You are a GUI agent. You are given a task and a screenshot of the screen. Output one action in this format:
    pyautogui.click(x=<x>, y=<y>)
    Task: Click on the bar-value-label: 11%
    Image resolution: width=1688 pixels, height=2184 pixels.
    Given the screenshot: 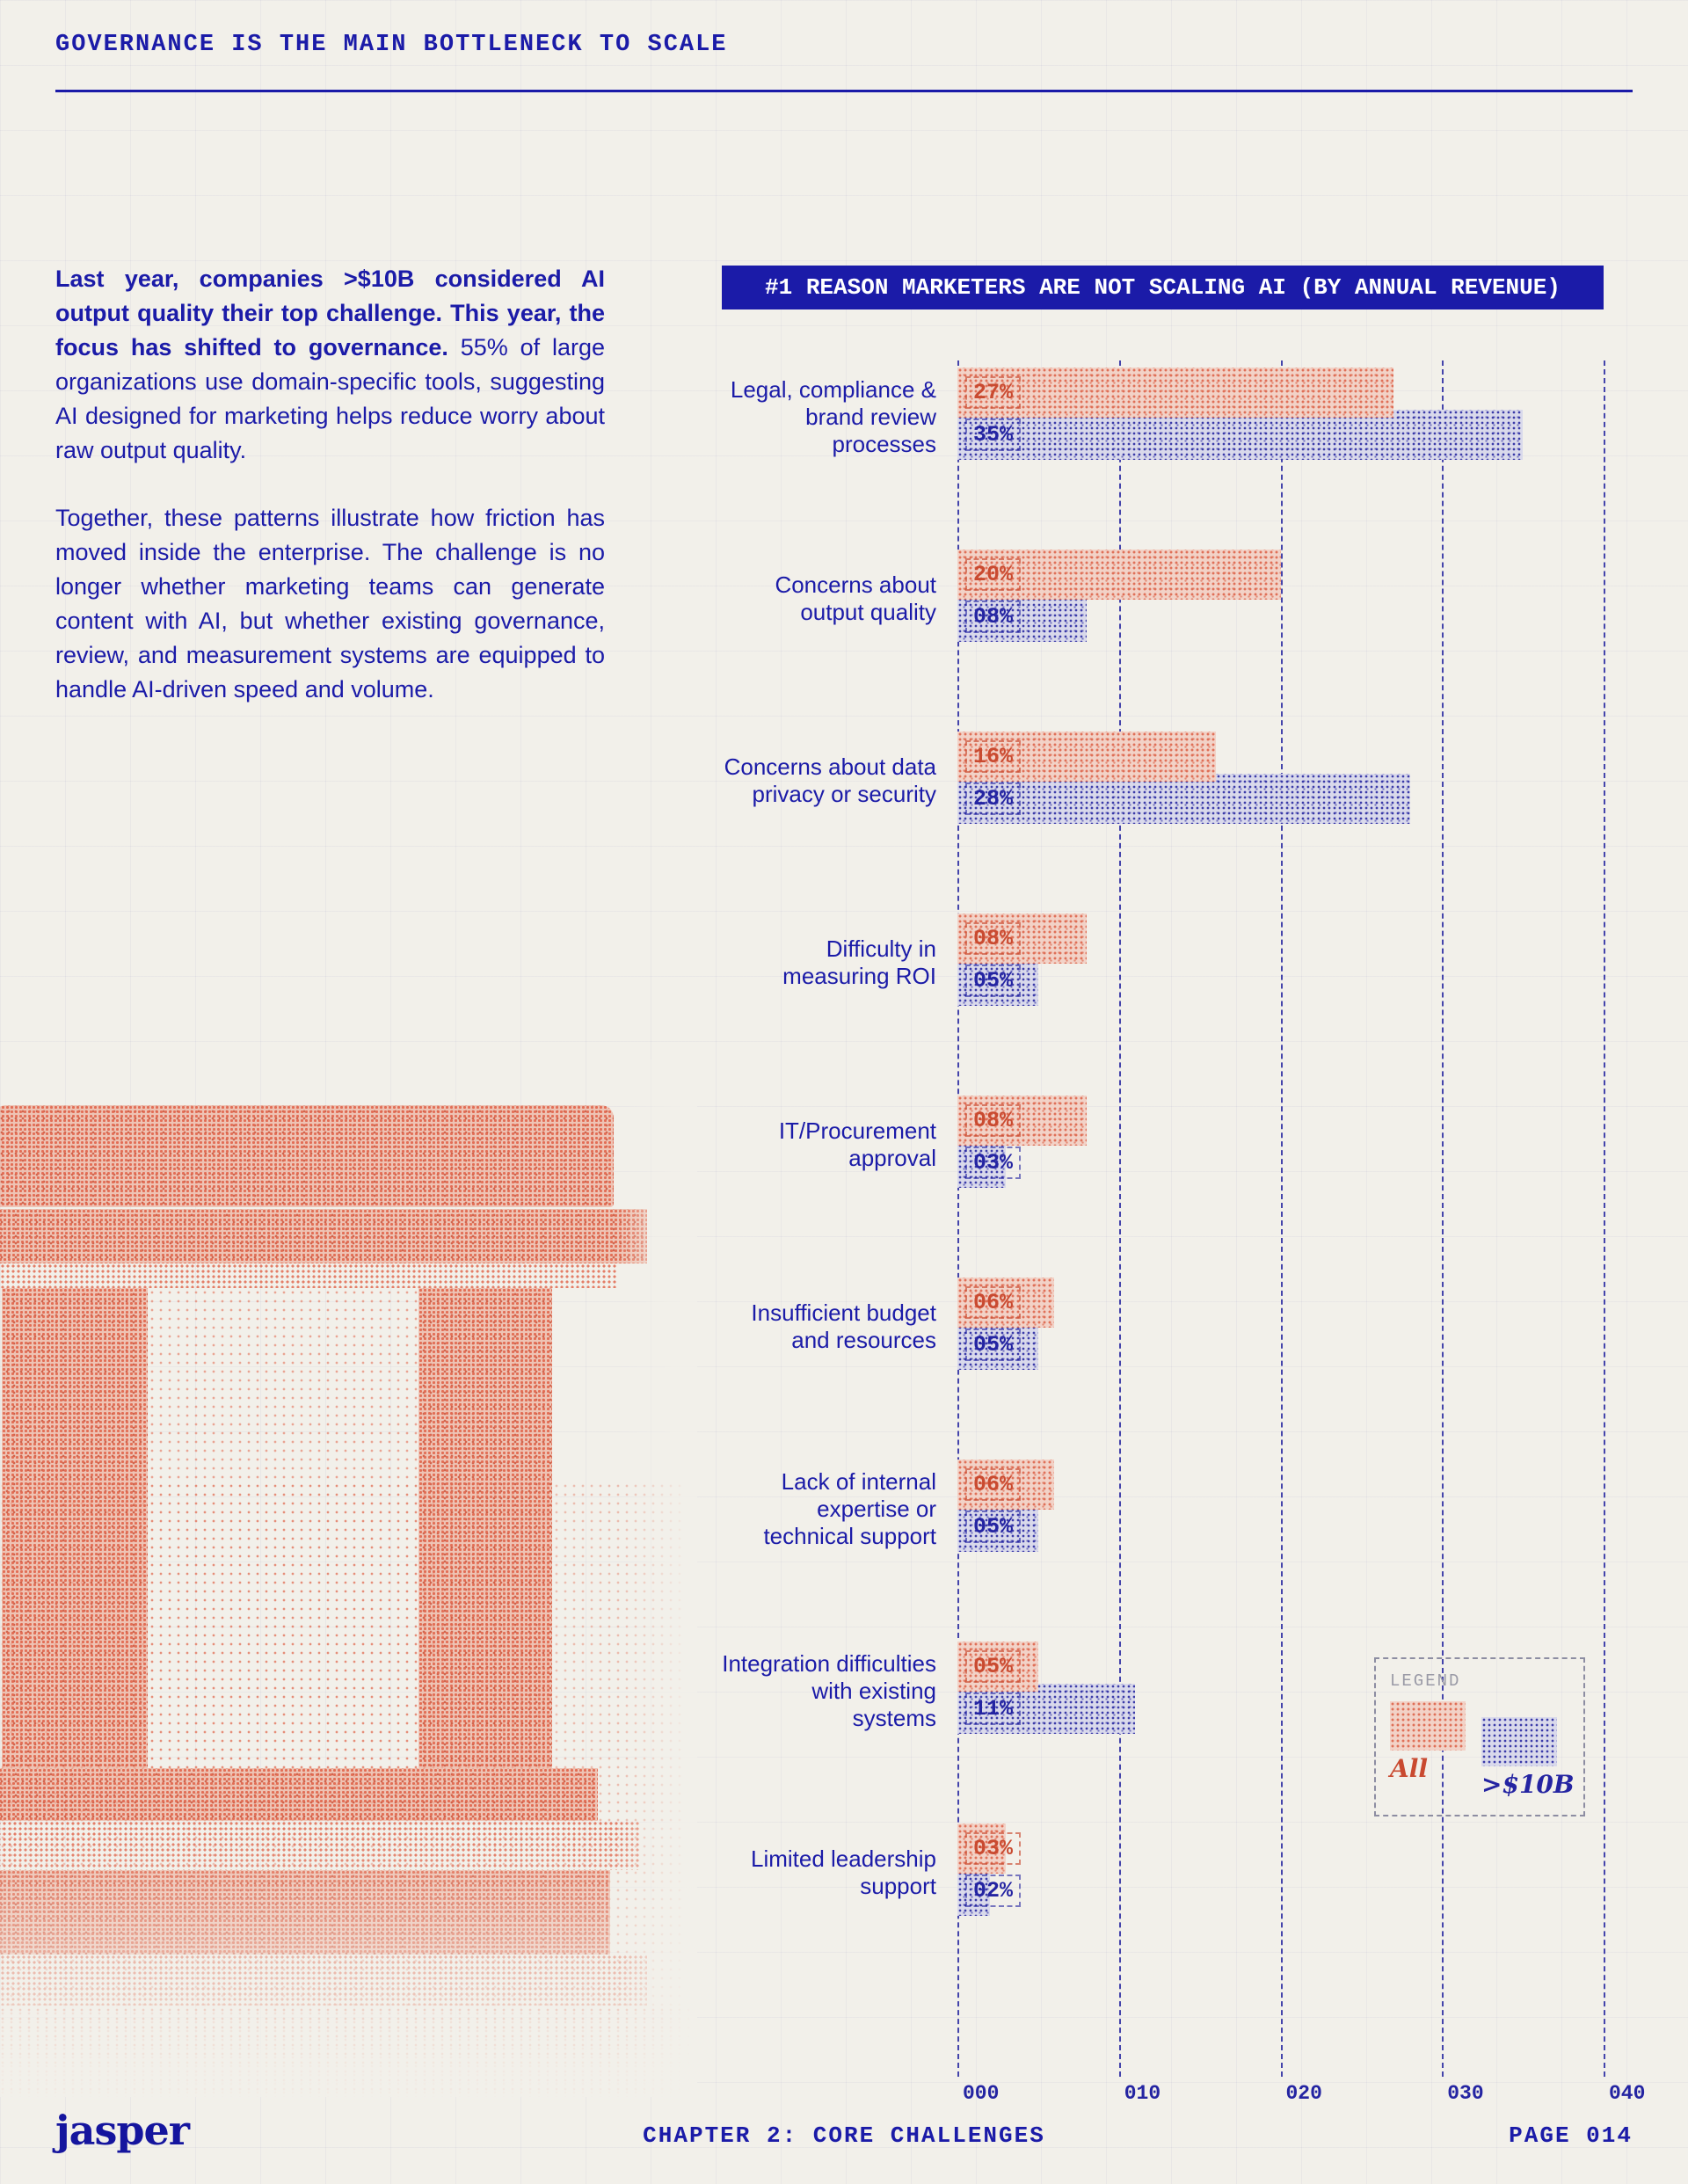 What is the action you would take?
    pyautogui.click(x=993, y=1709)
    